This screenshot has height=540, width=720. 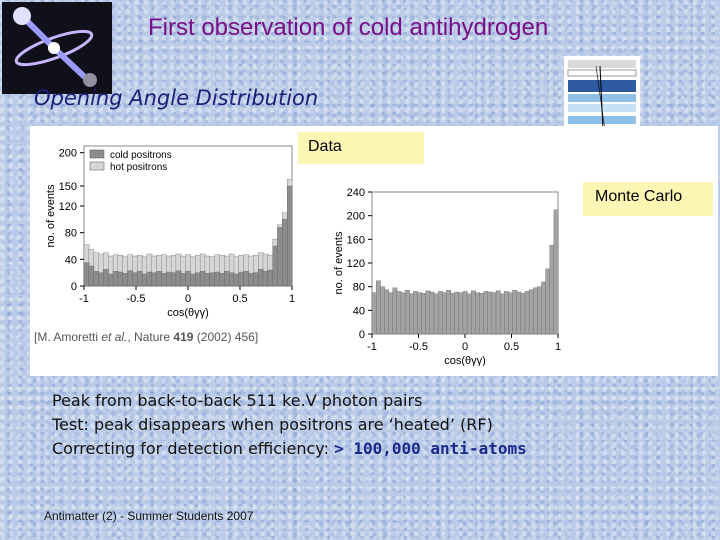 I want to click on antimatter-logo, so click(x=57, y=48).